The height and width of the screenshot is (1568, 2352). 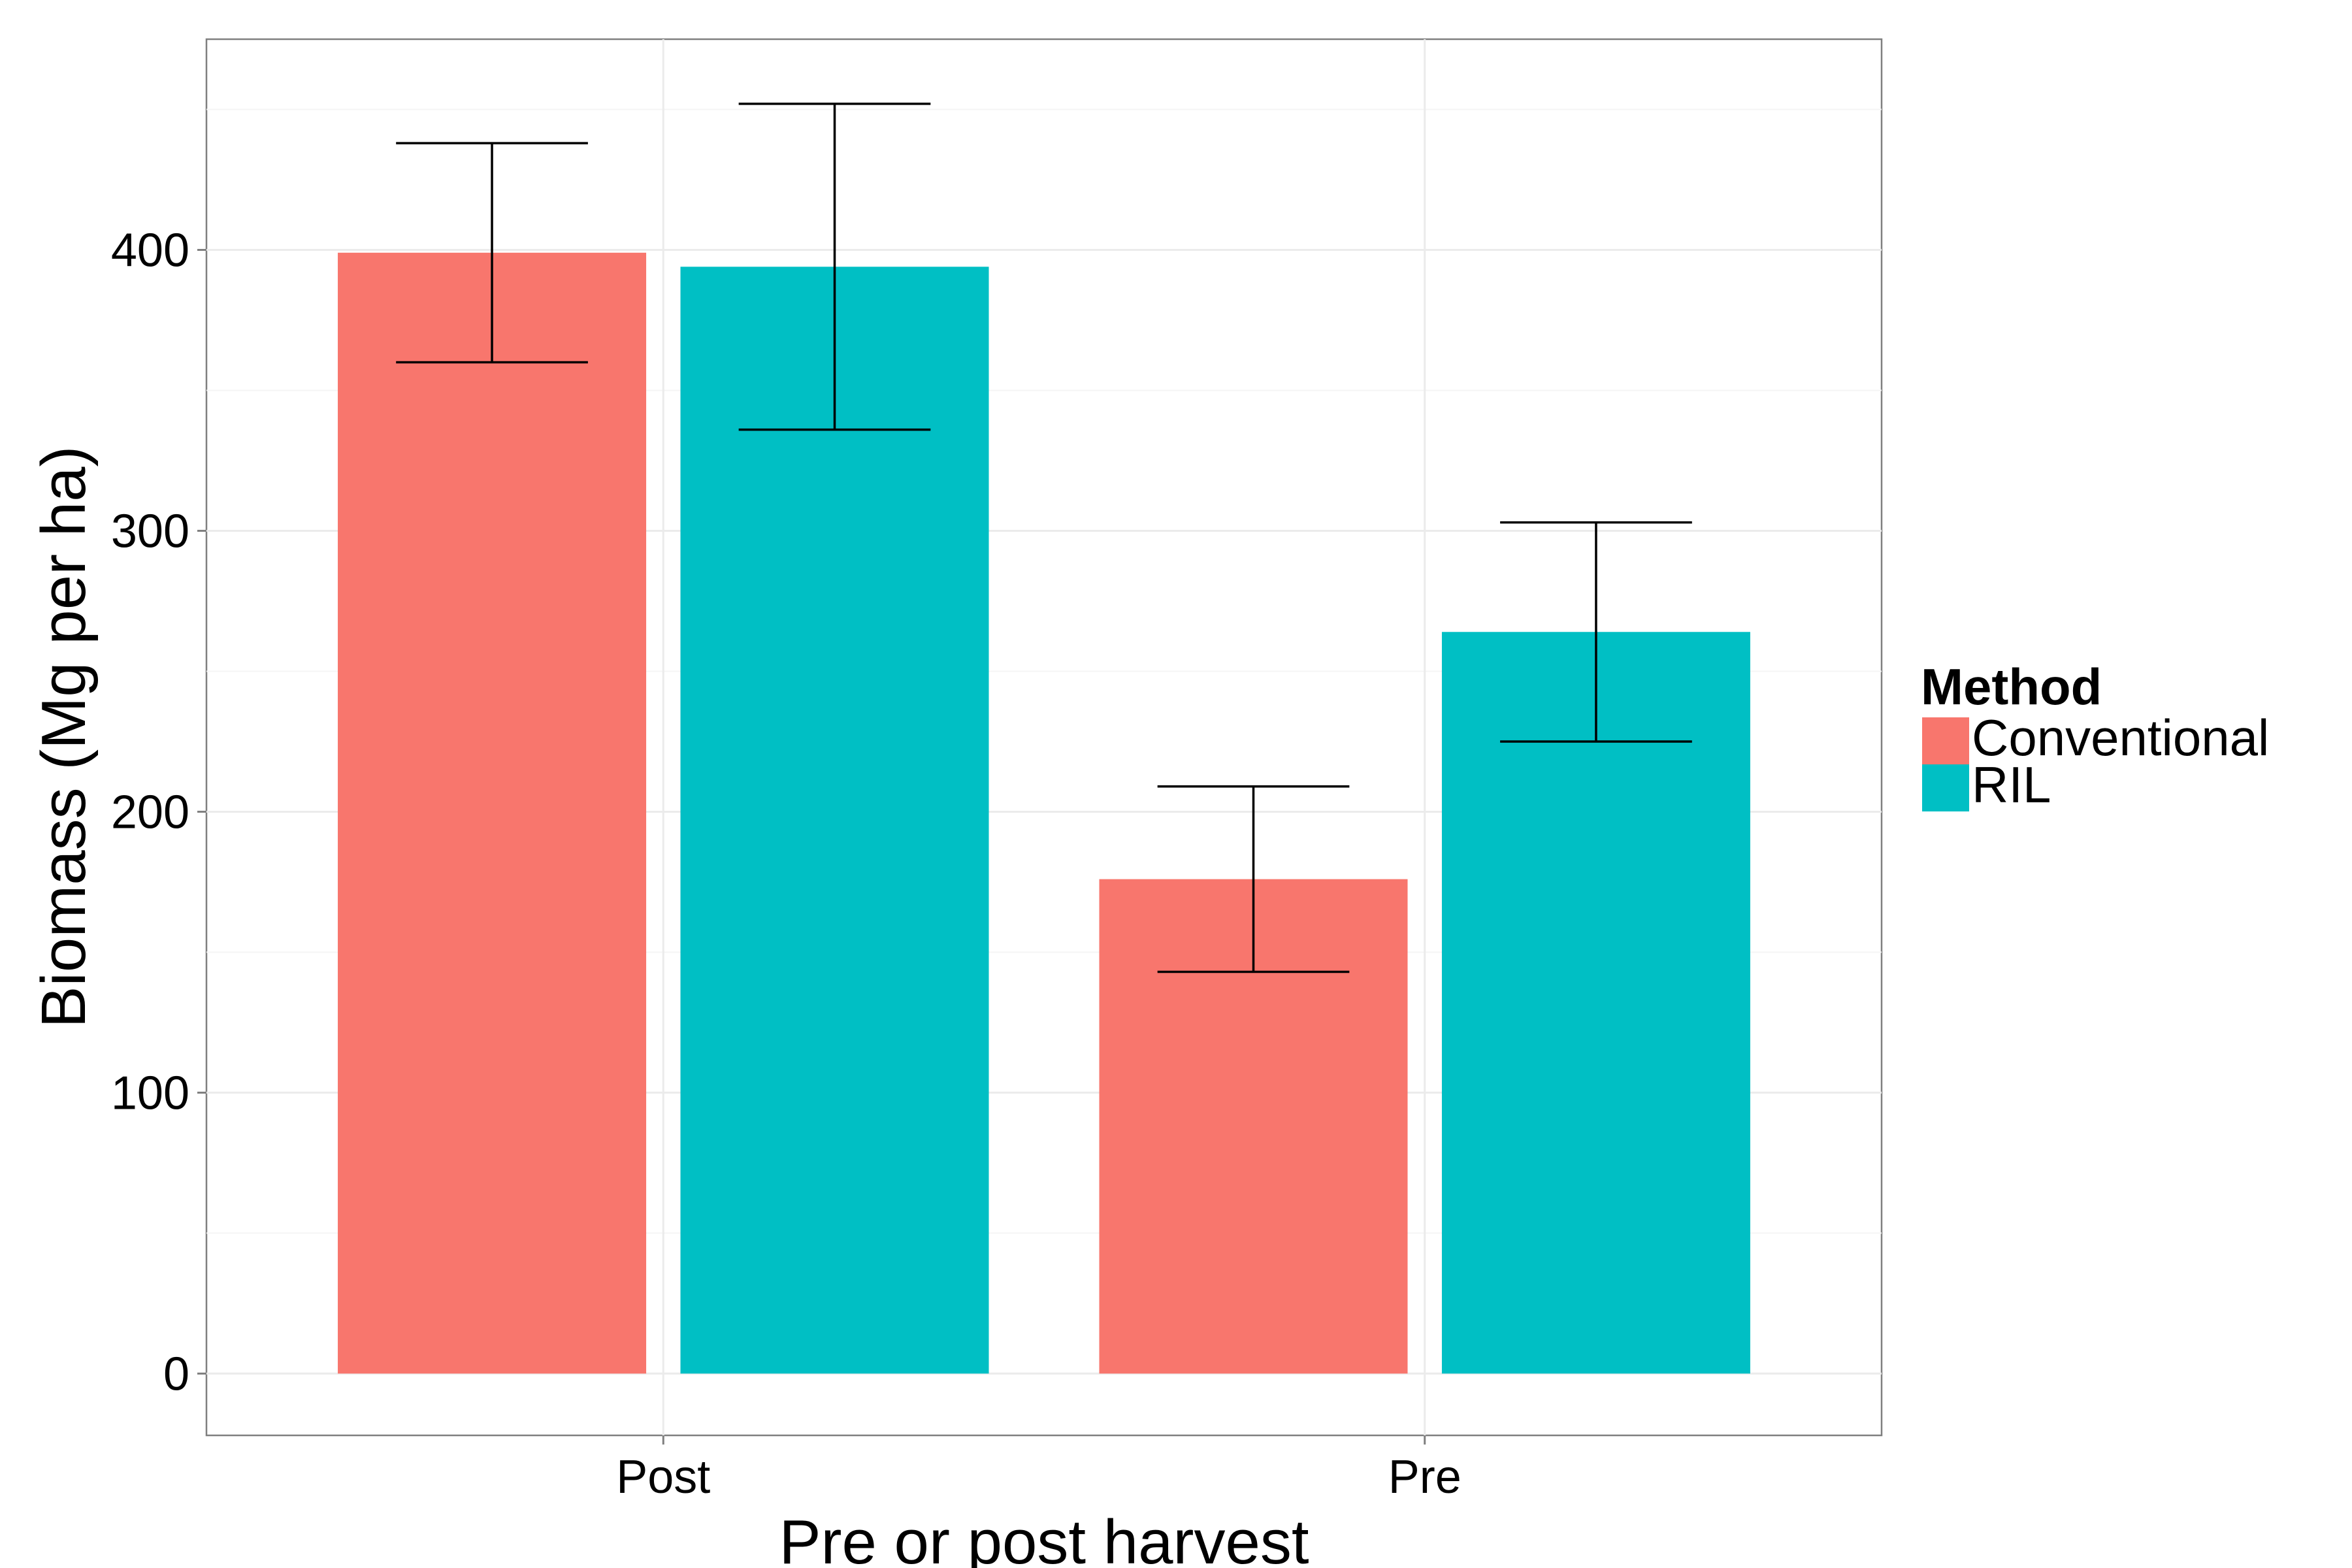 What do you see at coordinates (663, 1477) in the screenshot?
I see `x-tick-label: Post` at bounding box center [663, 1477].